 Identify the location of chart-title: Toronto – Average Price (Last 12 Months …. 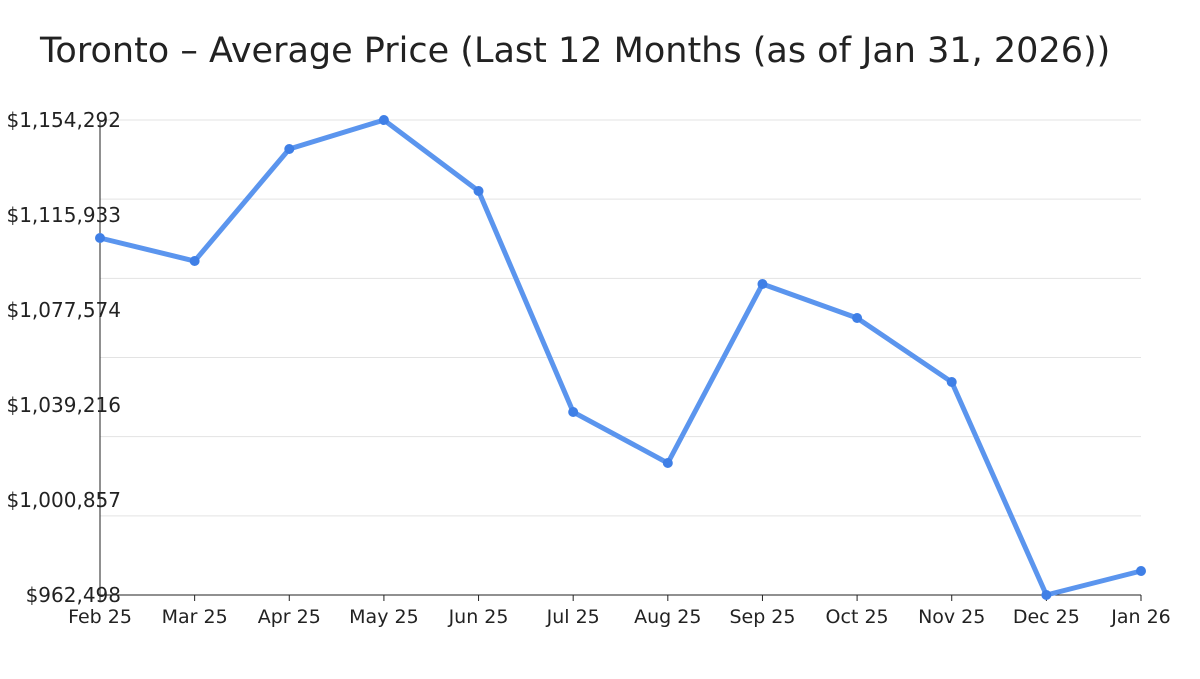
(574, 51).